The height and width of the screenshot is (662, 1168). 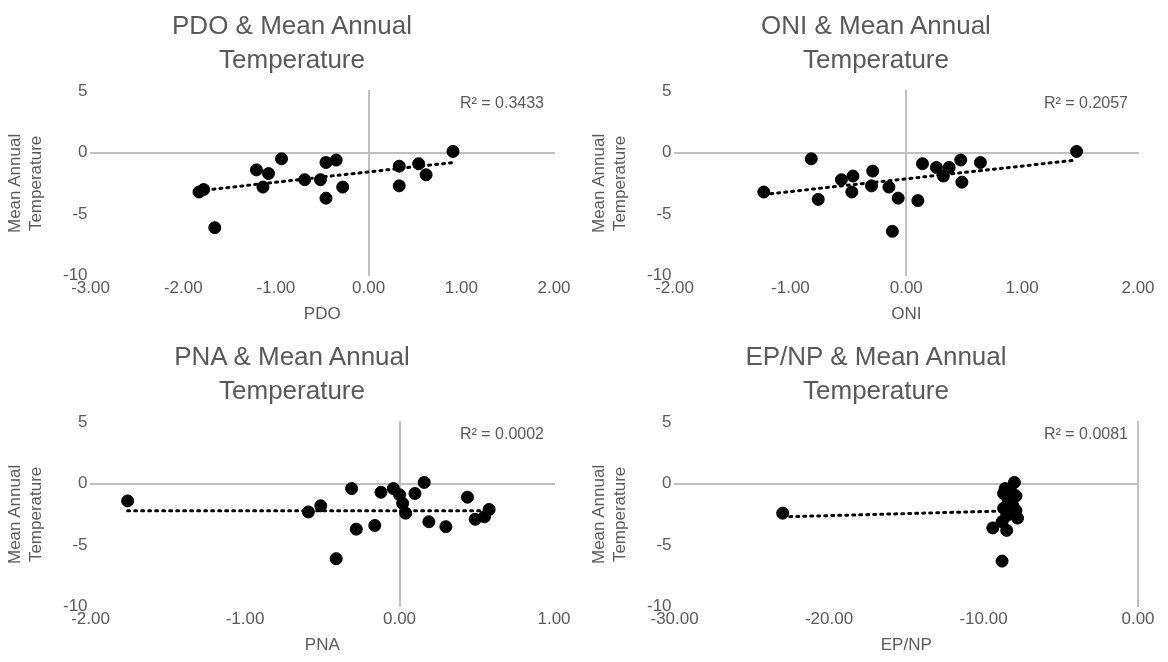 What do you see at coordinates (829, 619) in the screenshot?
I see `x-tick-label: -20.00` at bounding box center [829, 619].